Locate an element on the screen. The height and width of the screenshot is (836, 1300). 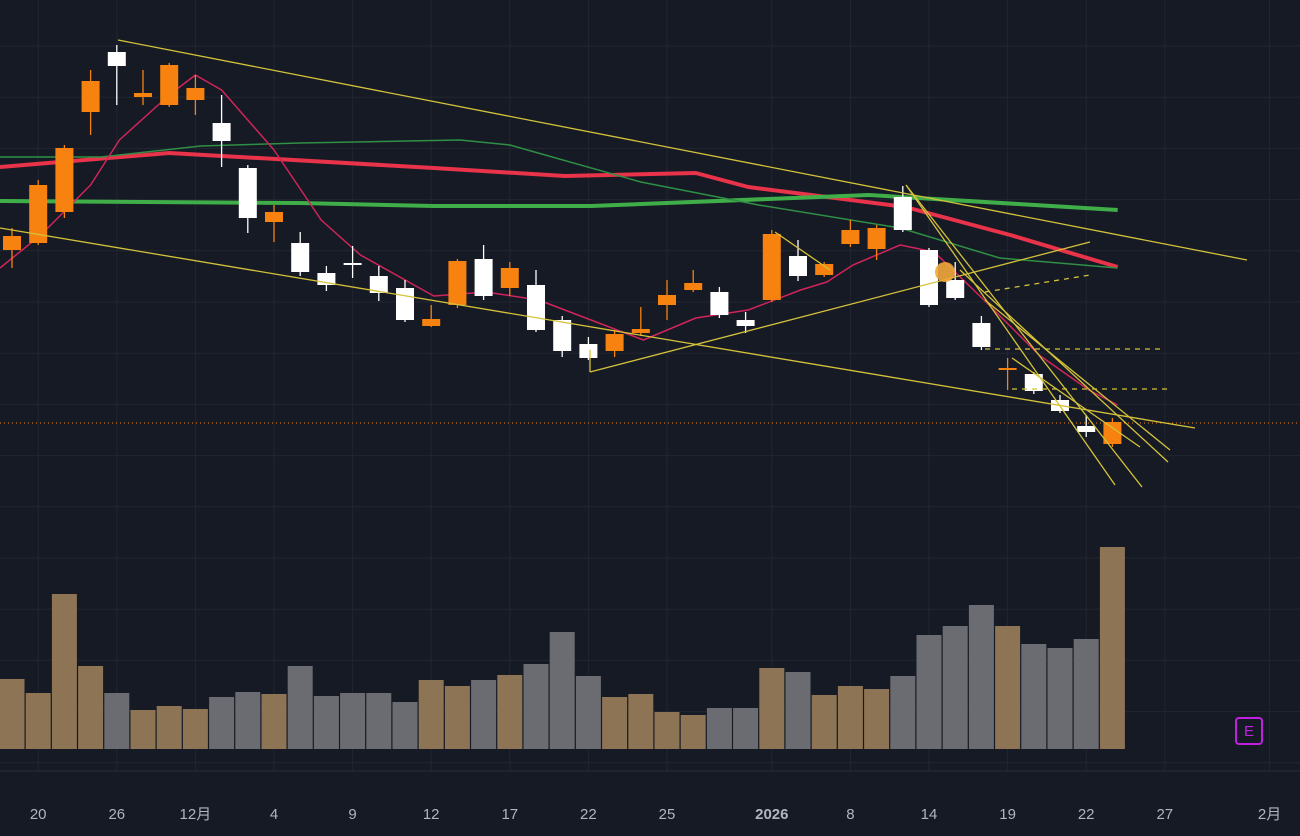
badge: E is located at coordinates (1249, 731).